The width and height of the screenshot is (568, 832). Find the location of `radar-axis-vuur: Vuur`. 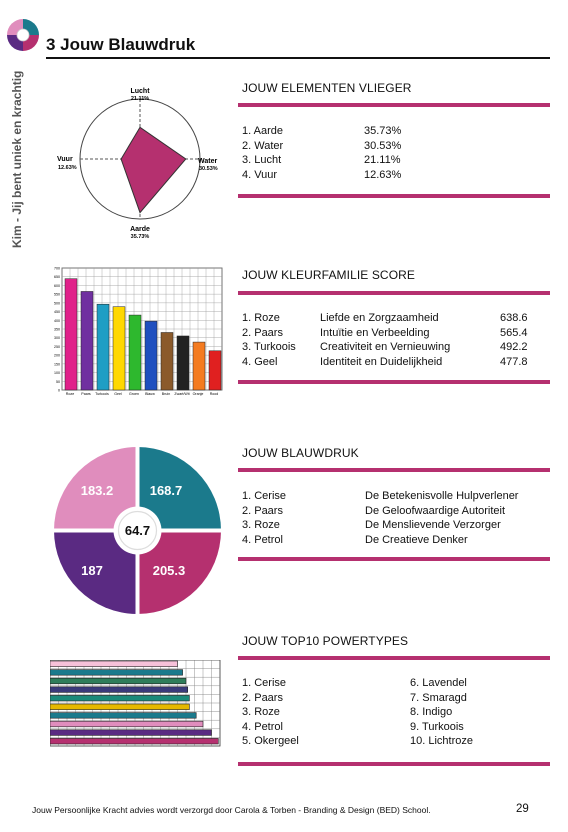

radar-axis-vuur: Vuur is located at coordinates (65, 159).